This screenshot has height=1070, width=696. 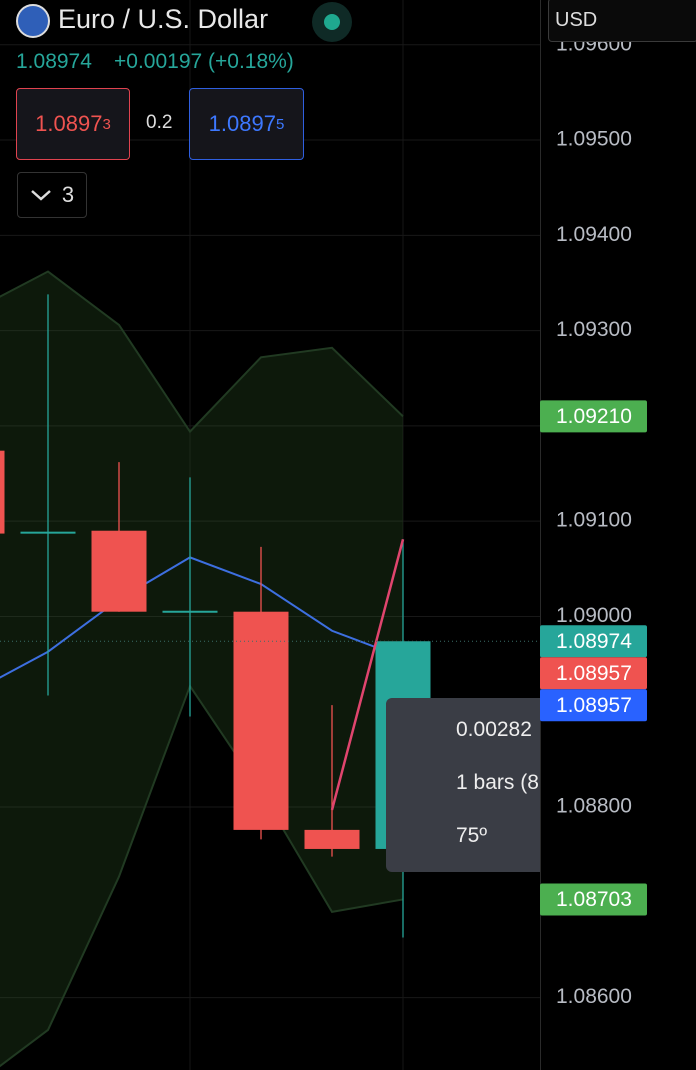 I want to click on buy-price: 1.0897, so click(x=242, y=123).